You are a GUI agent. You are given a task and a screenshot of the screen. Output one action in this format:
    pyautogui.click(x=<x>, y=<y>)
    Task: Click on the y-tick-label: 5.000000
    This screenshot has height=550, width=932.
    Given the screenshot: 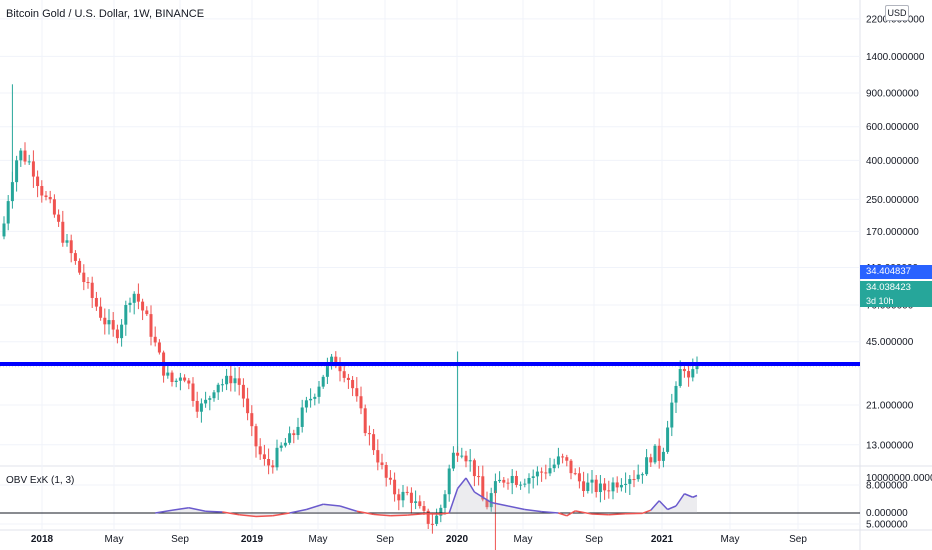 What is the action you would take?
    pyautogui.click(x=887, y=525)
    